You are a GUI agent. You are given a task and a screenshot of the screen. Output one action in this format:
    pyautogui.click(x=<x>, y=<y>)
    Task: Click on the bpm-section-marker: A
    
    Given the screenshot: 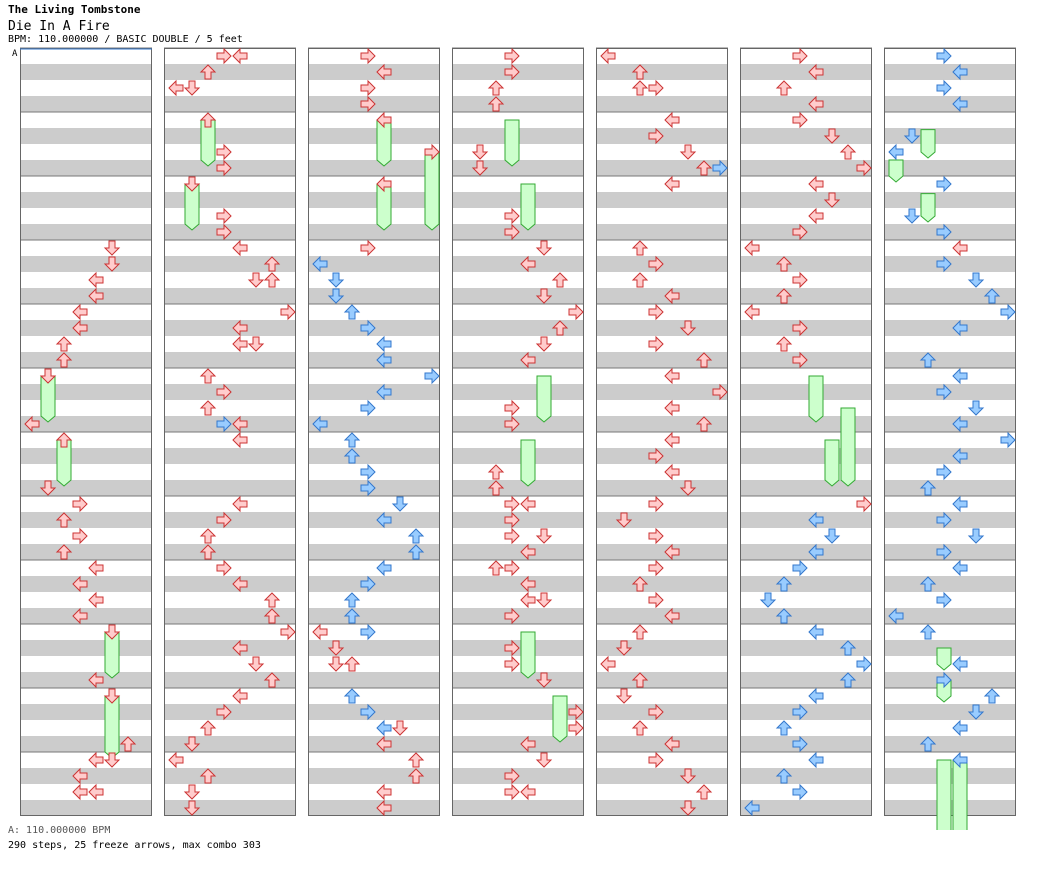 What is the action you would take?
    pyautogui.click(x=15, y=54)
    